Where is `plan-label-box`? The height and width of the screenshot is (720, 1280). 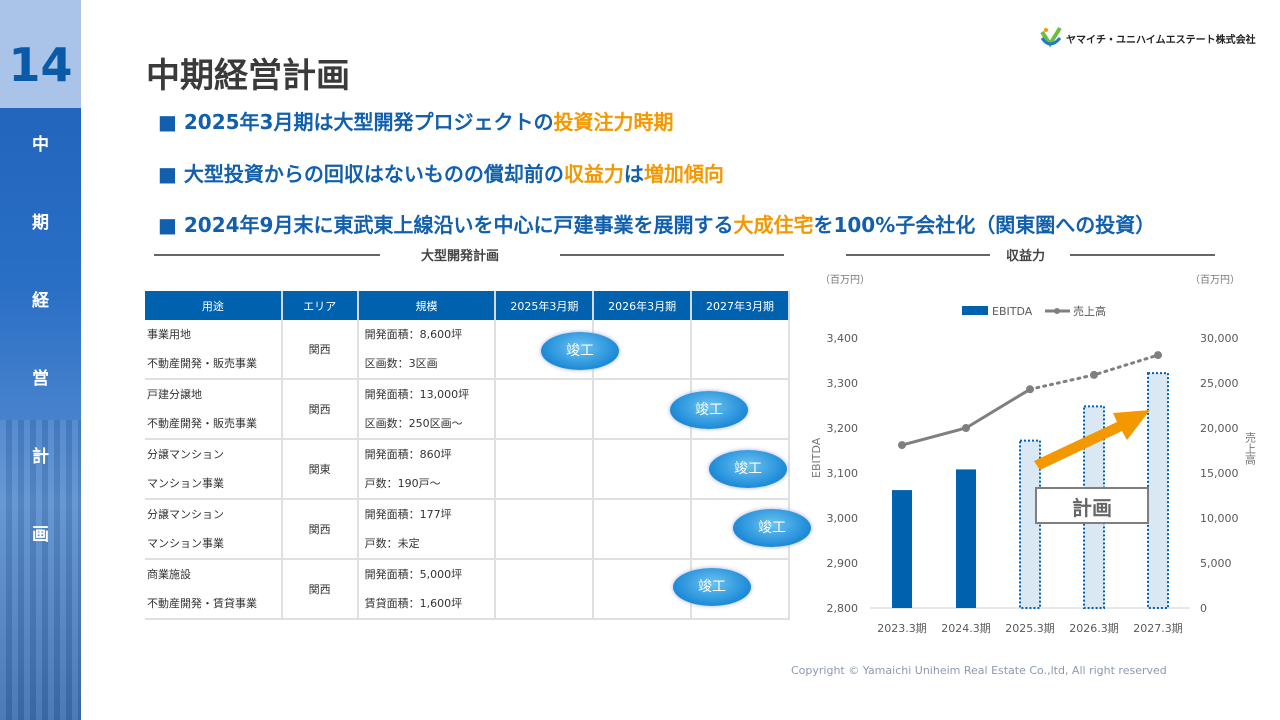
plan-label-box is located at coordinates (1092, 505).